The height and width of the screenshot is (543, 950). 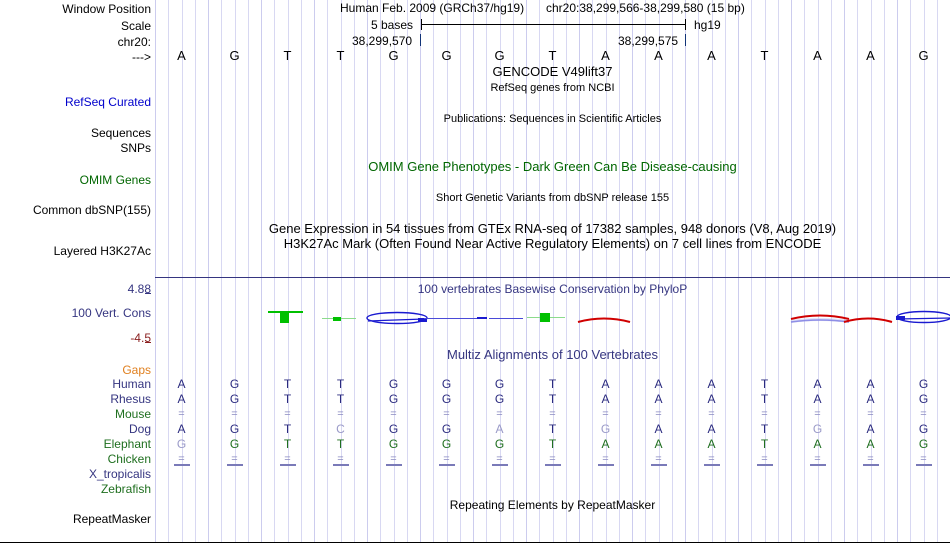 What do you see at coordinates (605, 459) in the screenshot?
I see `multiz-cell-chicken-8: =` at bounding box center [605, 459].